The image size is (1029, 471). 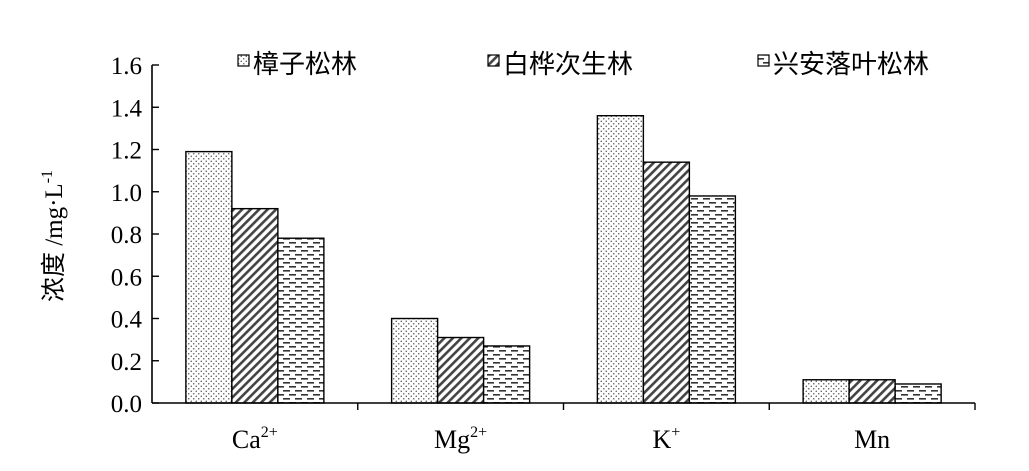 I want to click on y-tick-label: 1.6, so click(x=126, y=66).